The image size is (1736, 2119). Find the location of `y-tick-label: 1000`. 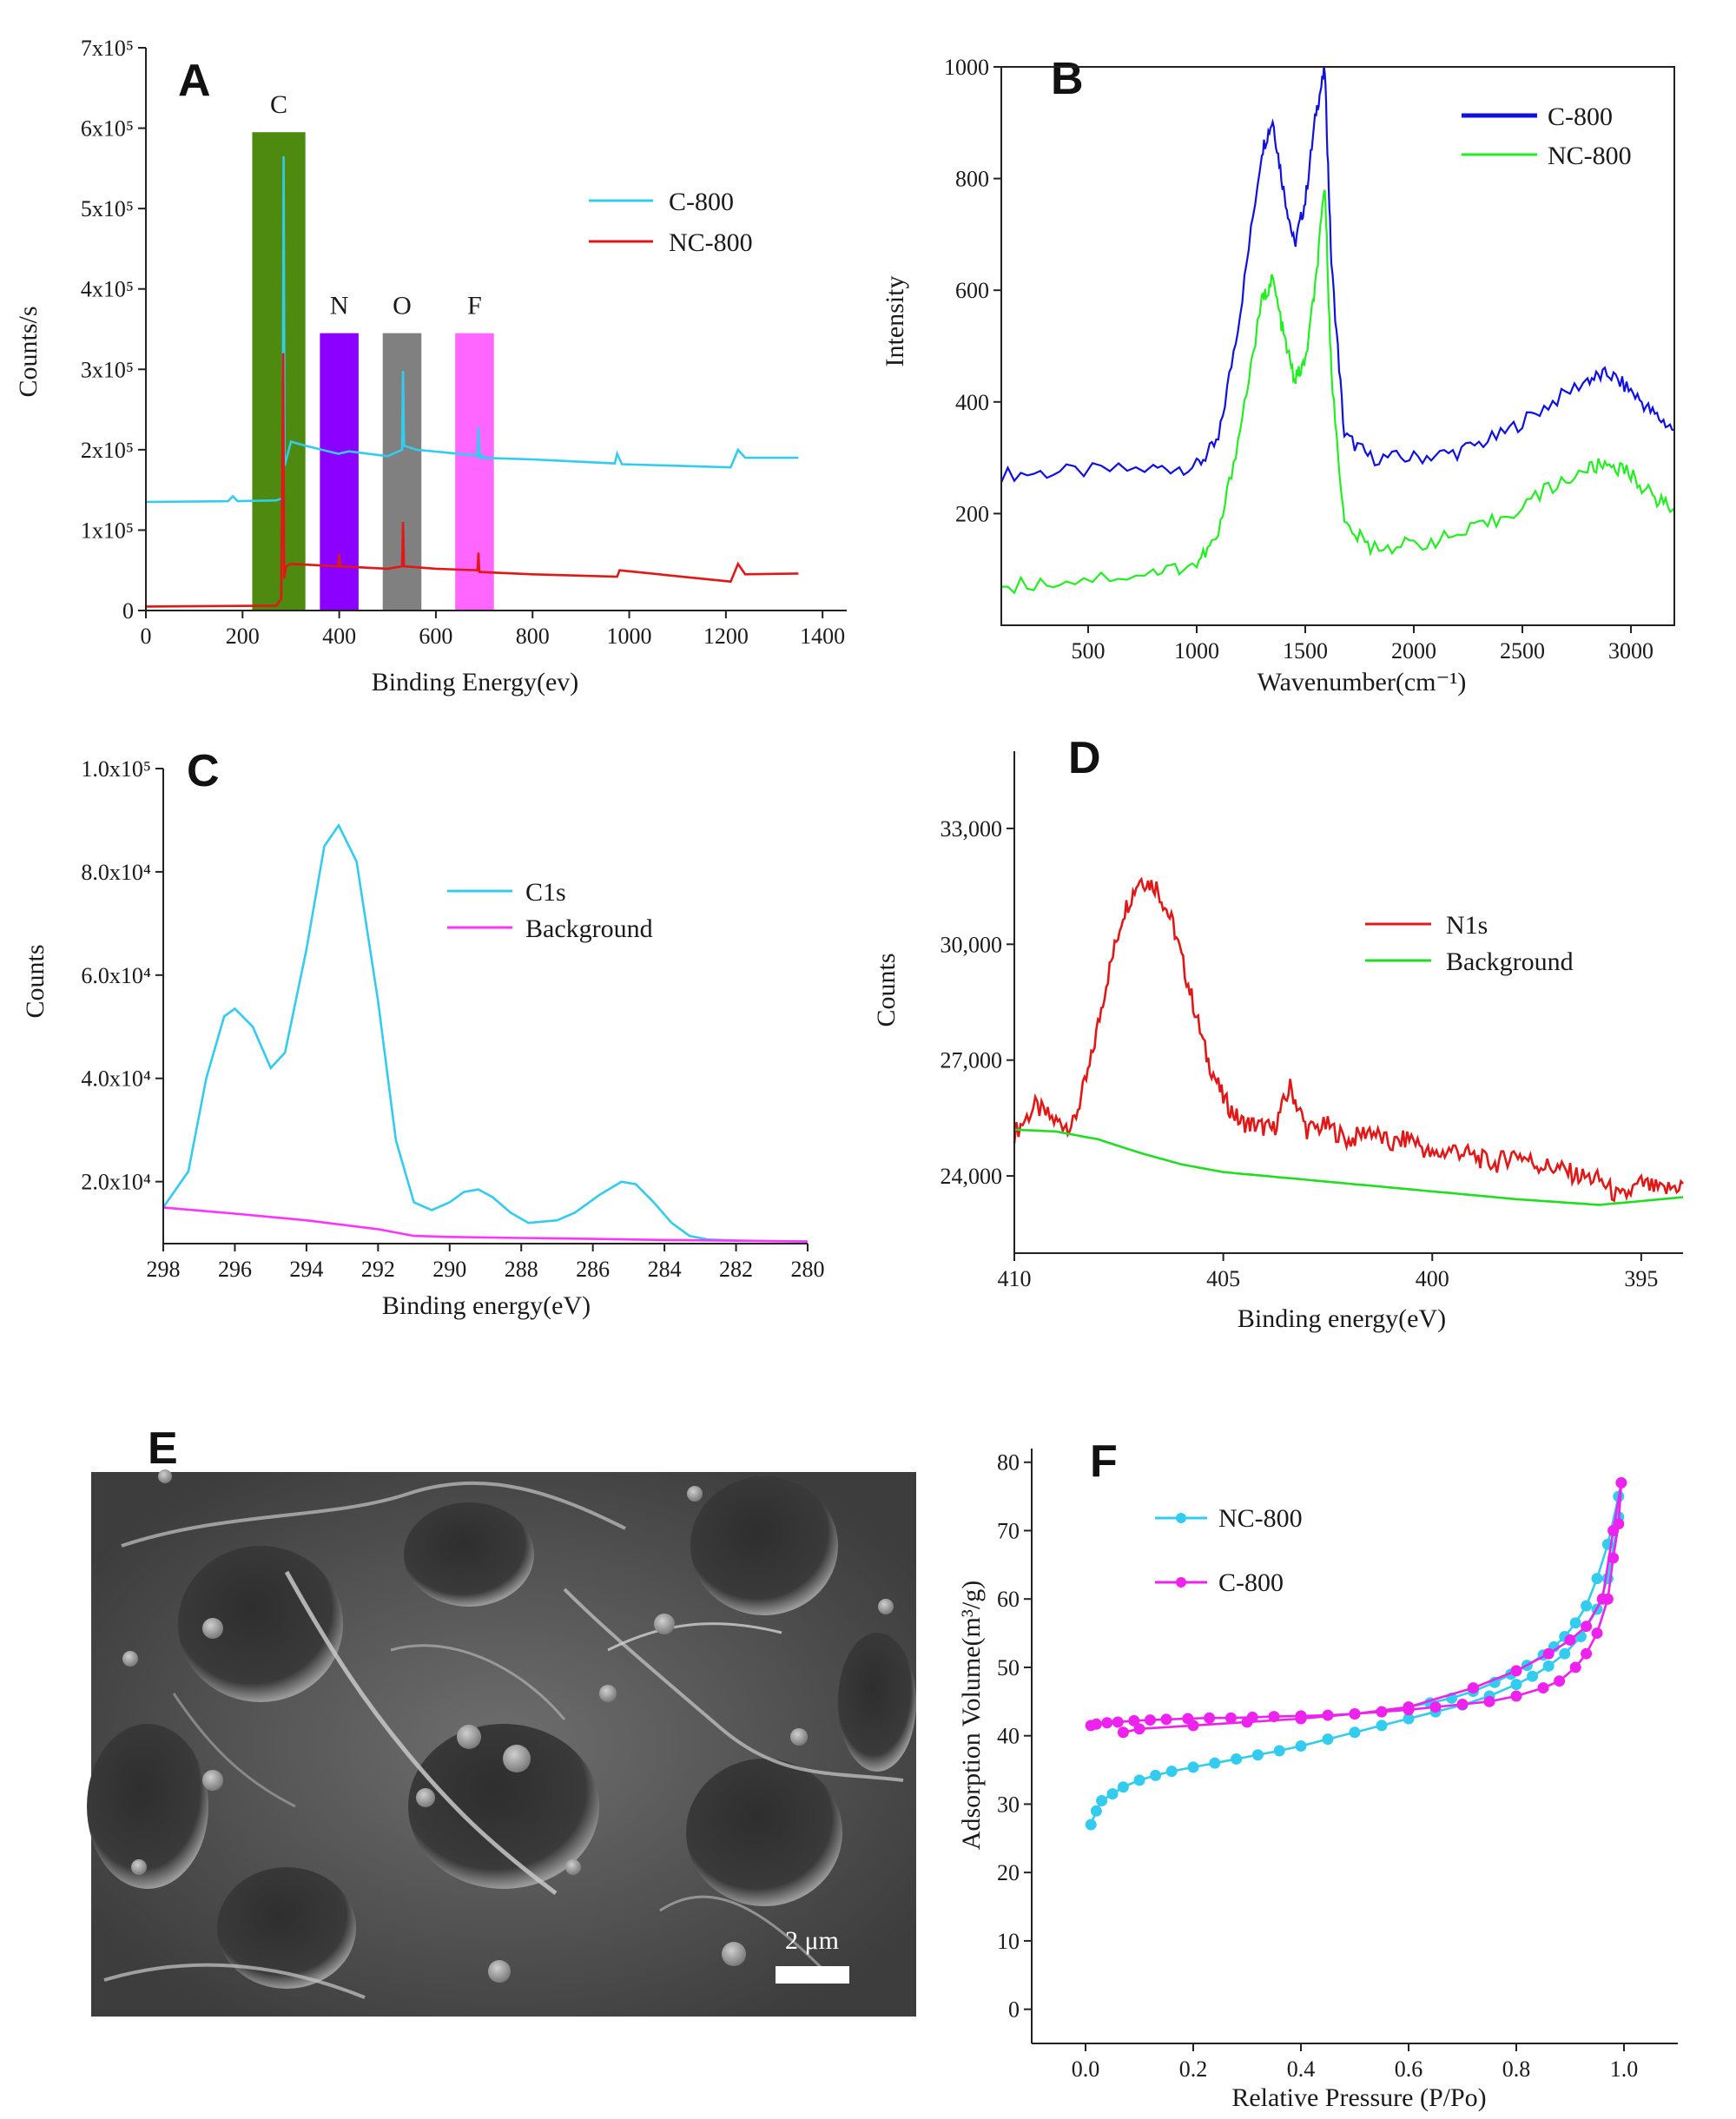

y-tick-label: 1000 is located at coordinates (966, 67).